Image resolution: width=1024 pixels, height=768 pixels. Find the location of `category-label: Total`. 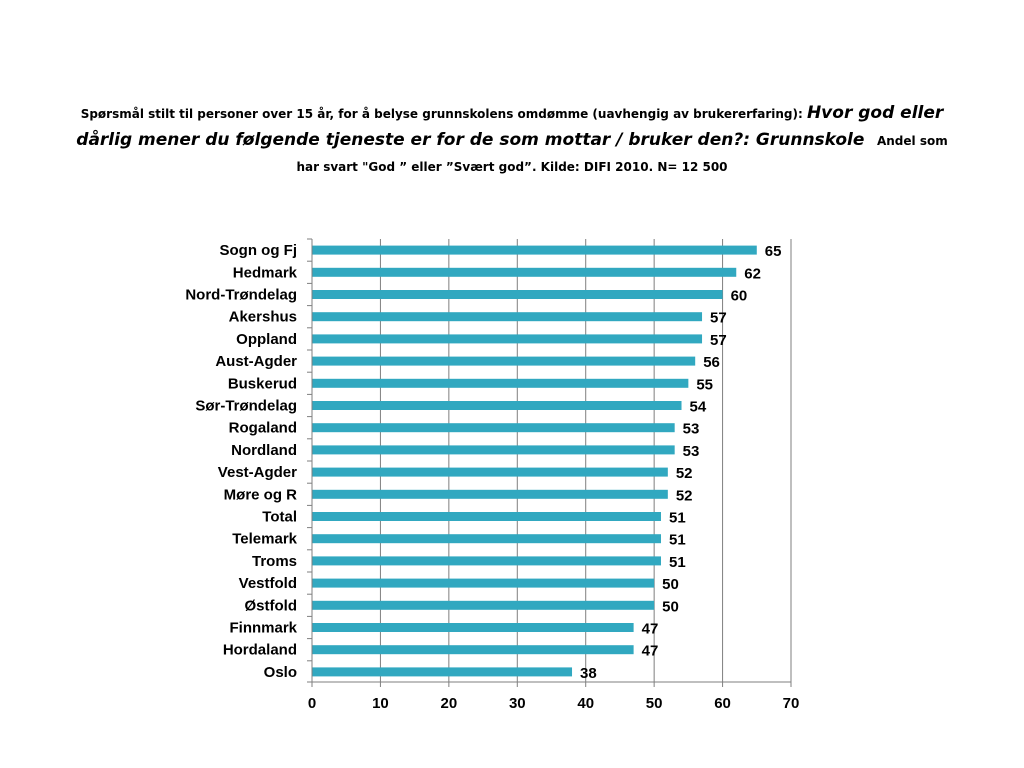

category-label: Total is located at coordinates (279, 517).